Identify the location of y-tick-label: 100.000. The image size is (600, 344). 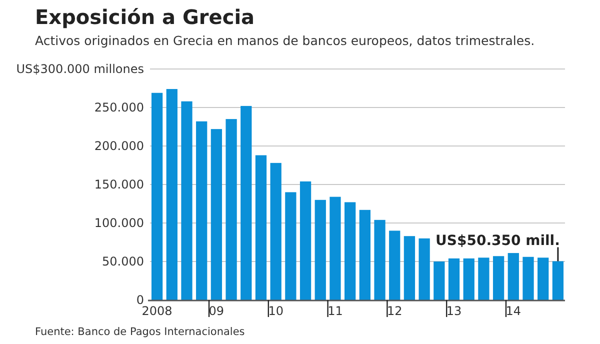
(119, 223).